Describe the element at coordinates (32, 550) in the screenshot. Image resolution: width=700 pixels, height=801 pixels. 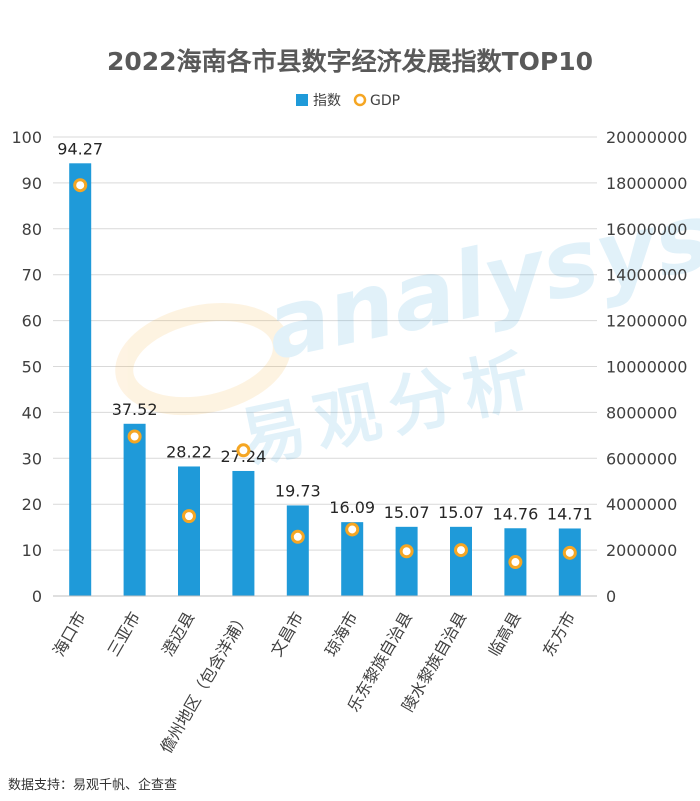
I see `y-left-tick-label: 10` at that location.